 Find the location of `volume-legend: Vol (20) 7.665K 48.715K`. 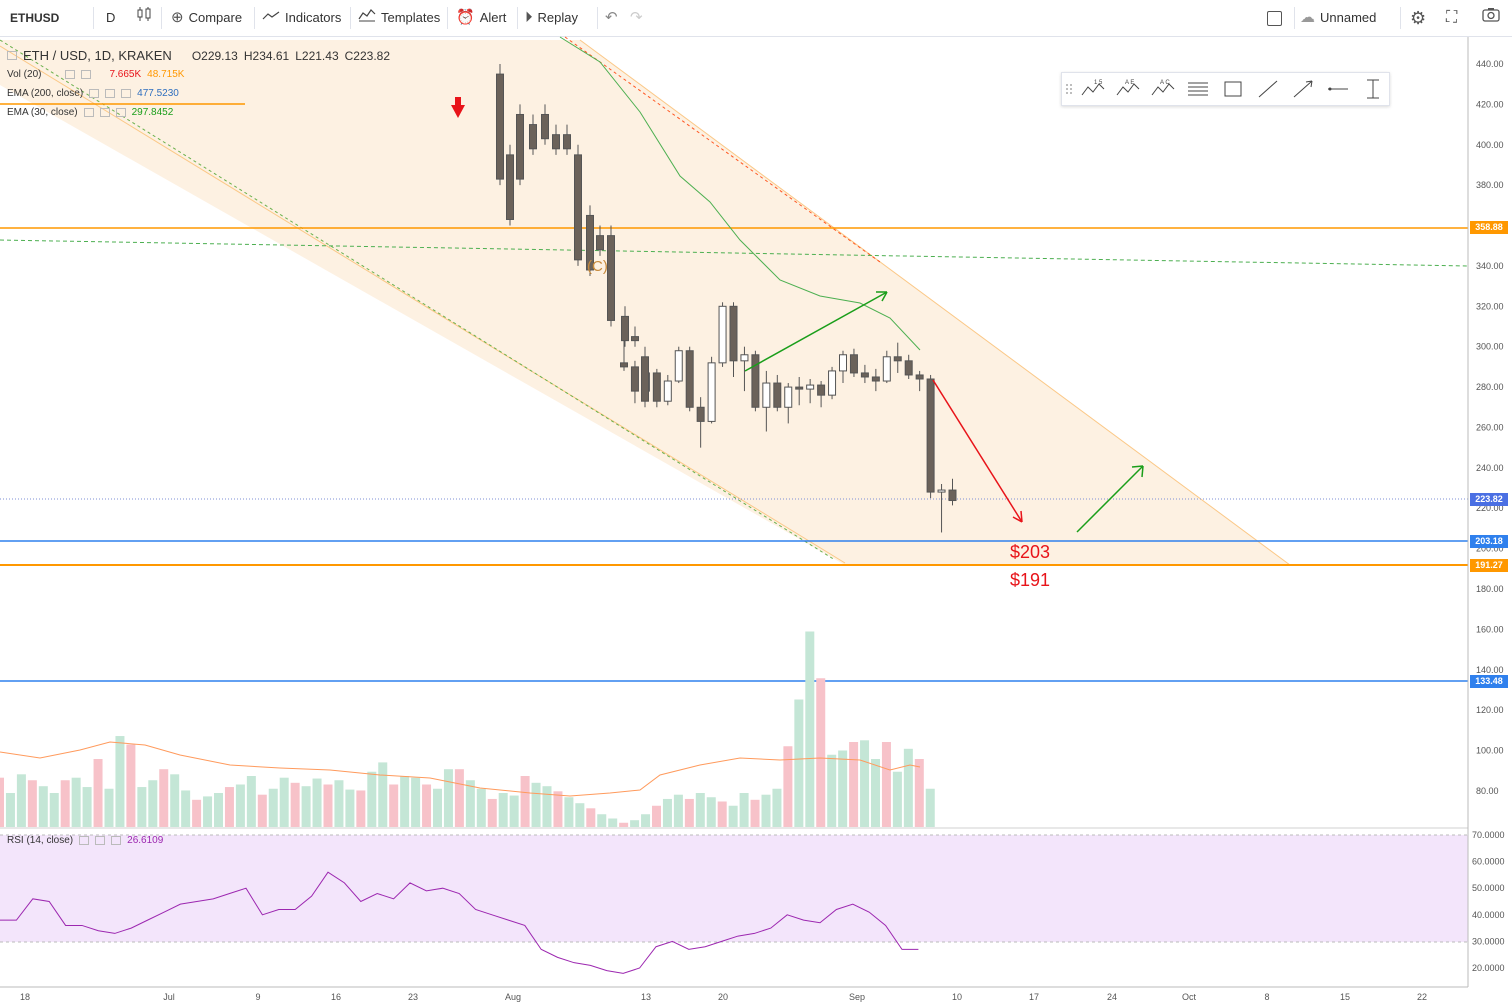

volume-legend: Vol (20) 7.665K 48.715K is located at coordinates (95, 74).